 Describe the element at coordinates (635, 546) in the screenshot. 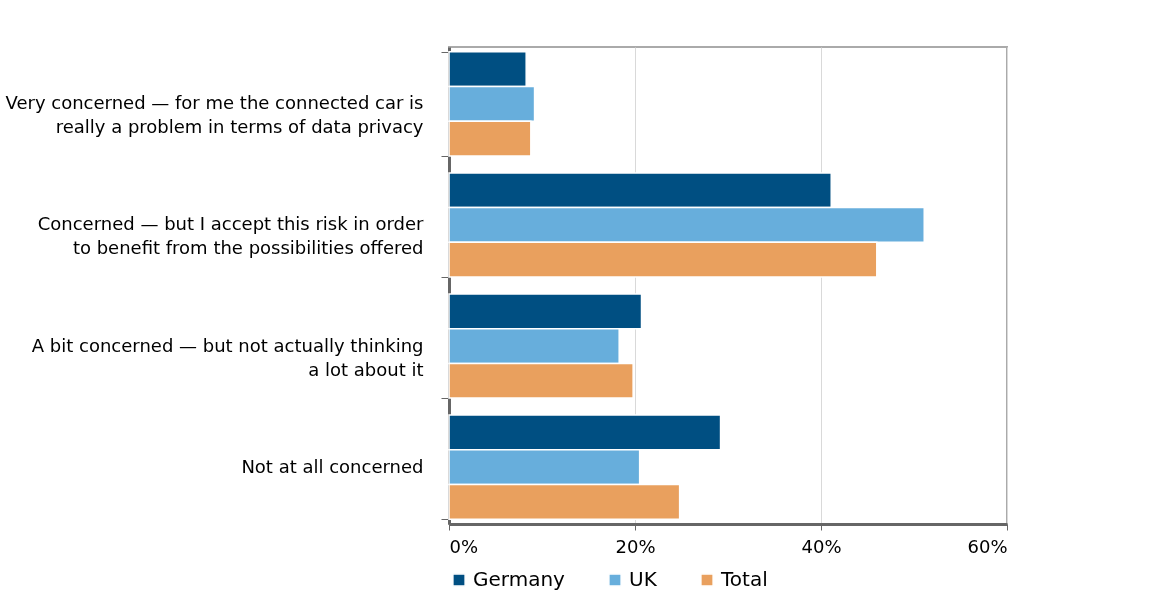

I see `x-tick-label: 20%` at that location.